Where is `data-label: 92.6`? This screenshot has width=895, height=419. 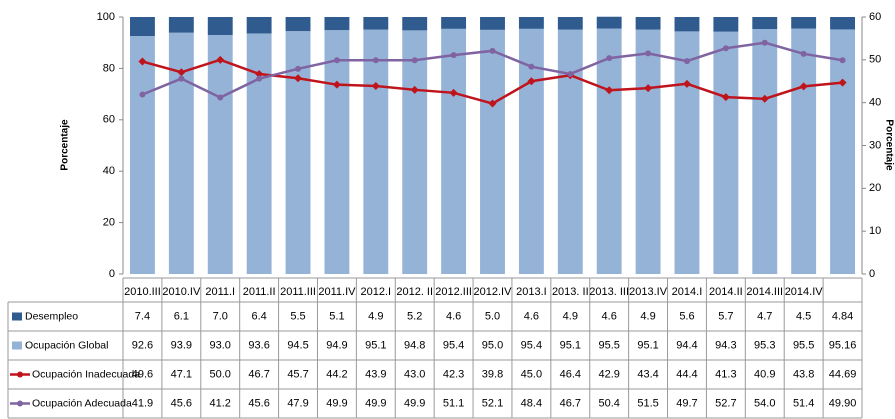 data-label: 92.6 is located at coordinates (142, 345).